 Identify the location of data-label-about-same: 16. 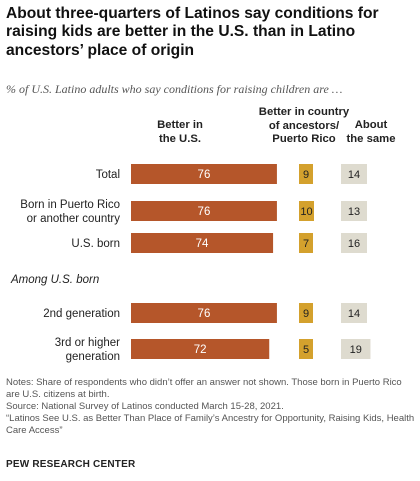
(354, 244).